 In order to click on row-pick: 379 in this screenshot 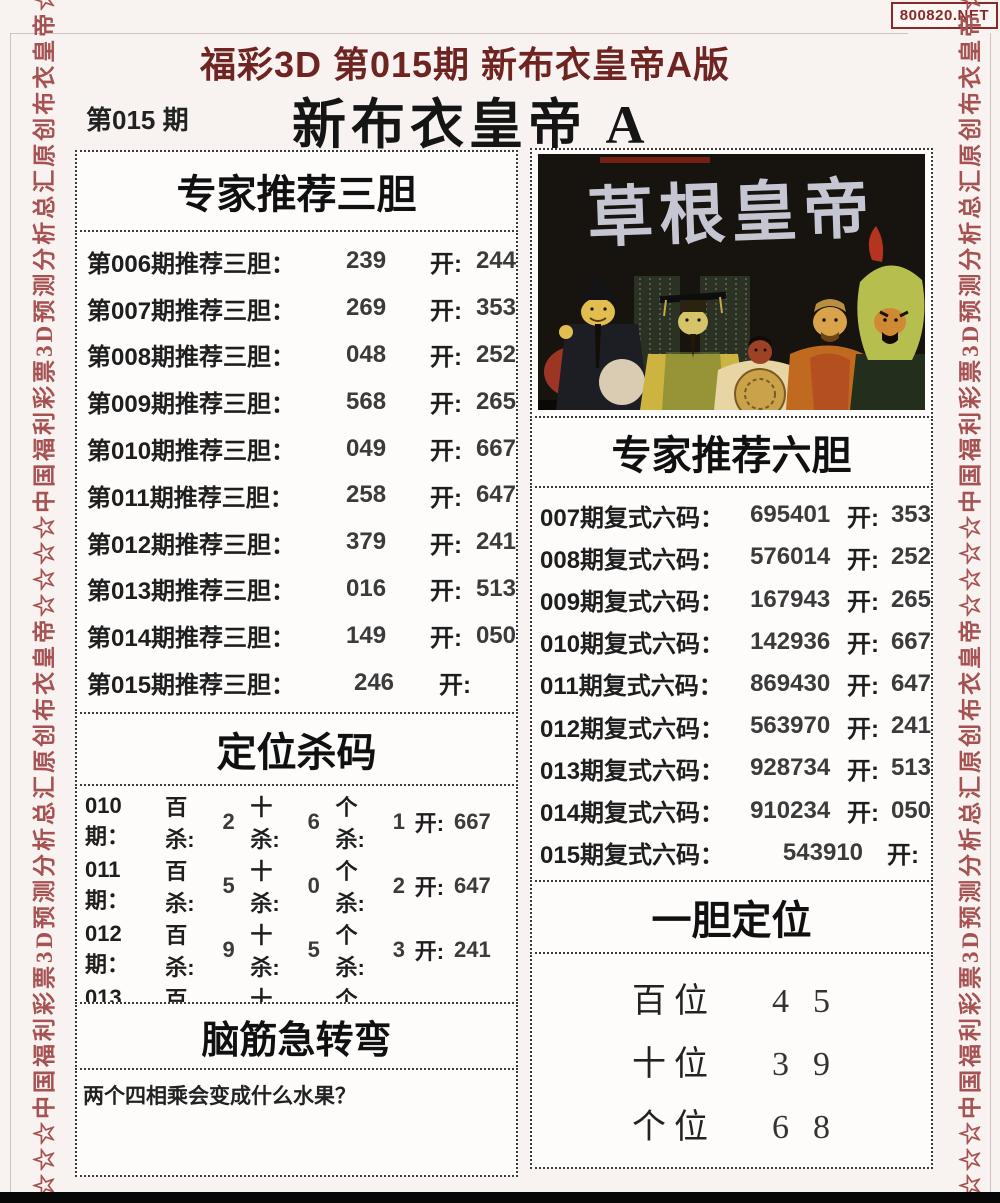, I will do `click(366, 542)`.